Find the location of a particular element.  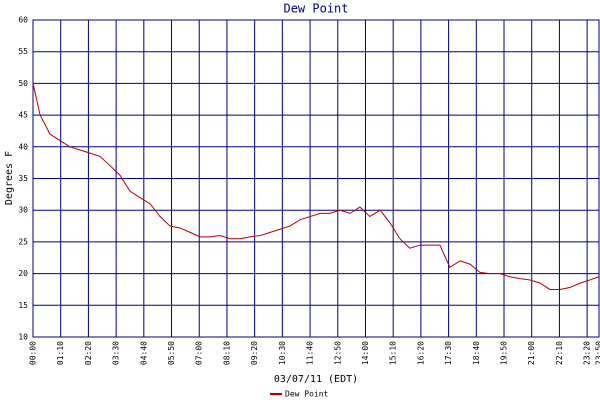

x-tick-label: 05:50 is located at coordinates (171, 353).